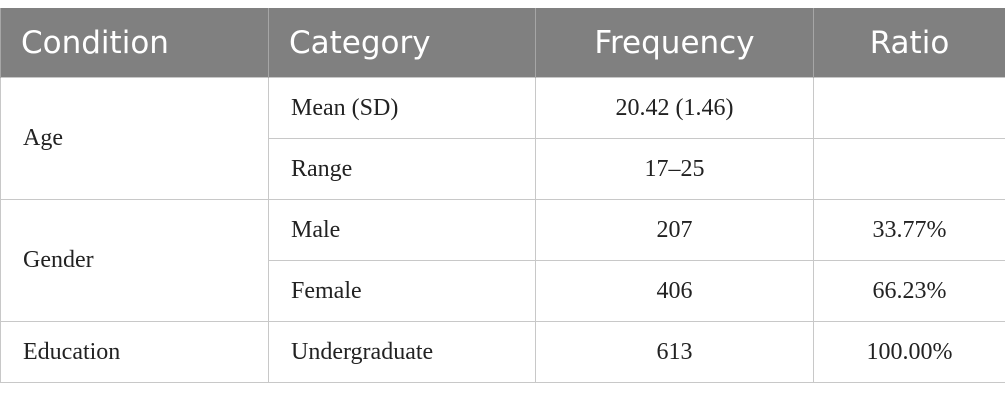 The width and height of the screenshot is (1005, 402). Describe the element at coordinates (674, 291) in the screenshot. I see `frequency-cell: 406` at that location.